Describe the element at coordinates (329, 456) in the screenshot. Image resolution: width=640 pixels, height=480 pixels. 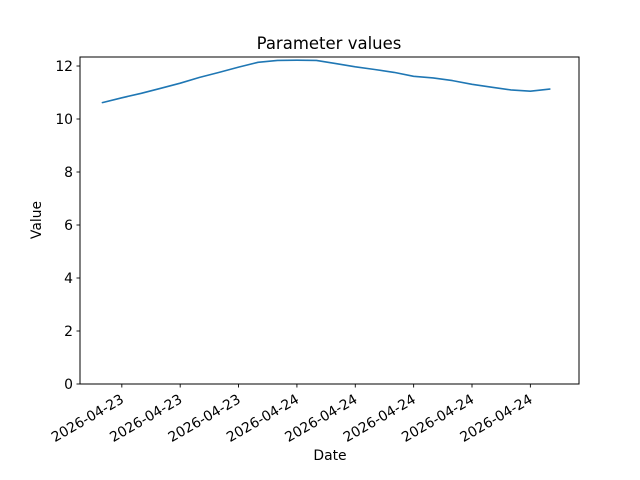
I see `x-axis-label: Date` at that location.